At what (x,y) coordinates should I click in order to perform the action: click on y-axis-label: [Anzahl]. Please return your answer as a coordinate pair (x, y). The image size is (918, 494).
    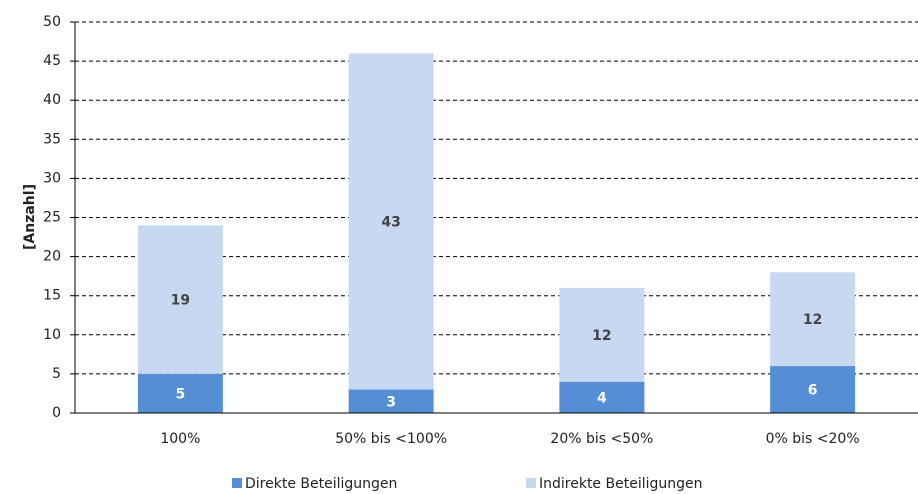
    Looking at the image, I should click on (30, 217).